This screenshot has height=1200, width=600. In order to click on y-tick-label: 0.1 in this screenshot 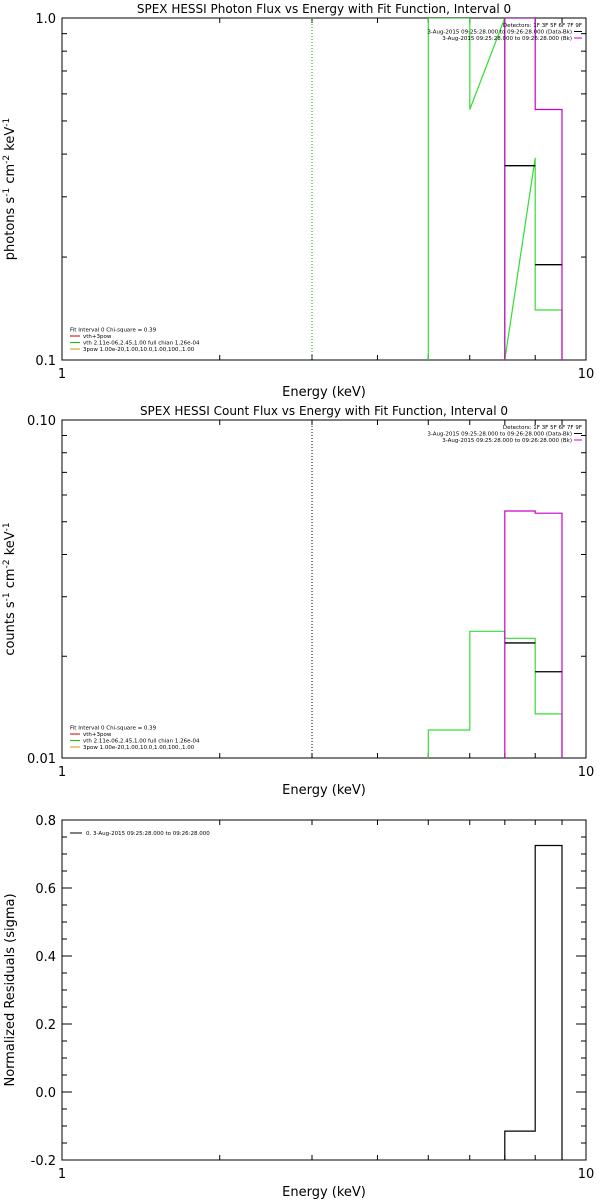, I will do `click(45, 361)`.